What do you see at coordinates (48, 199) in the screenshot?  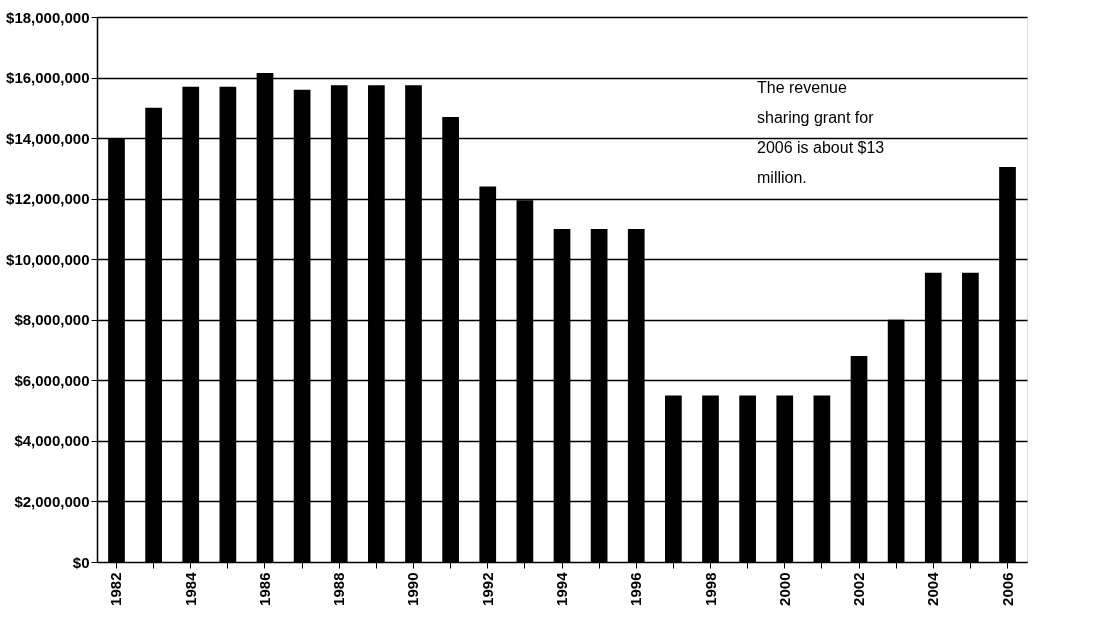 I see `y-tick-label: $12,000,000` at bounding box center [48, 199].